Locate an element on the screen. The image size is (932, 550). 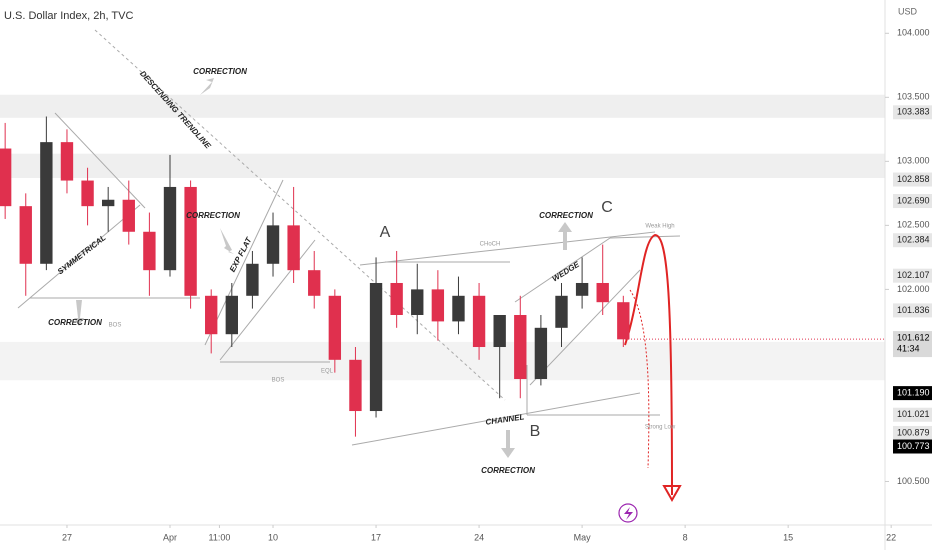
price-label: 100.879 is located at coordinates (913, 432).